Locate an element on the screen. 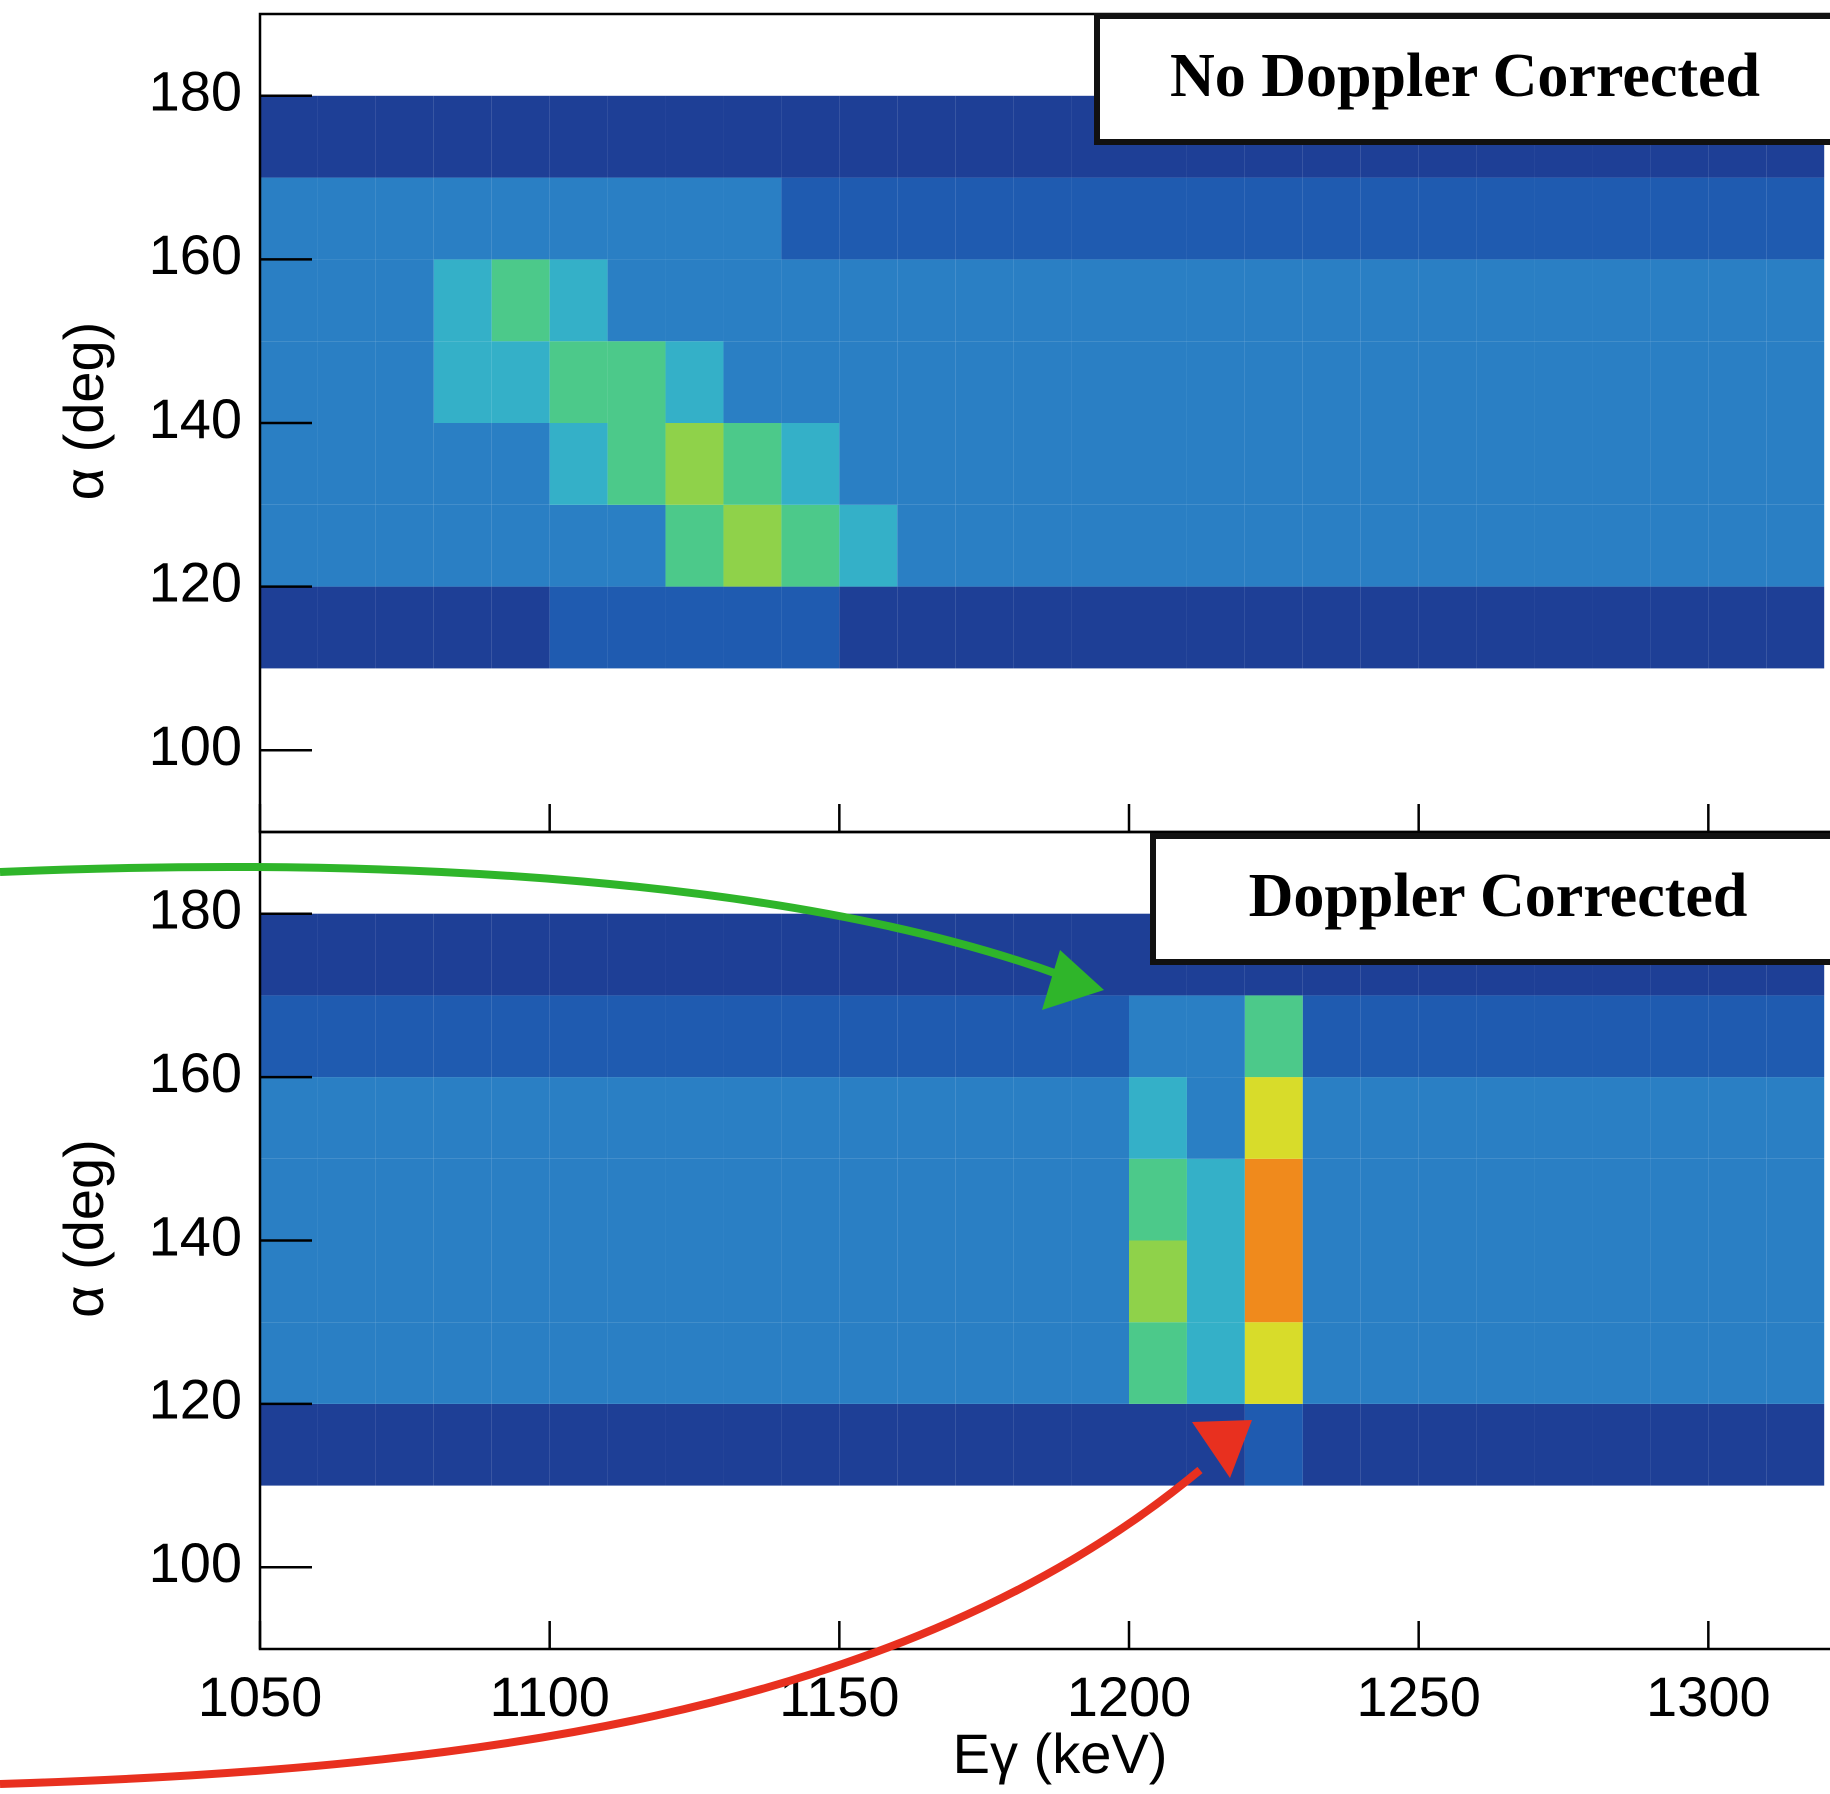 This screenshot has width=1830, height=1794. x-axis-label: Eγ (keV) is located at coordinates (1060, 1753).